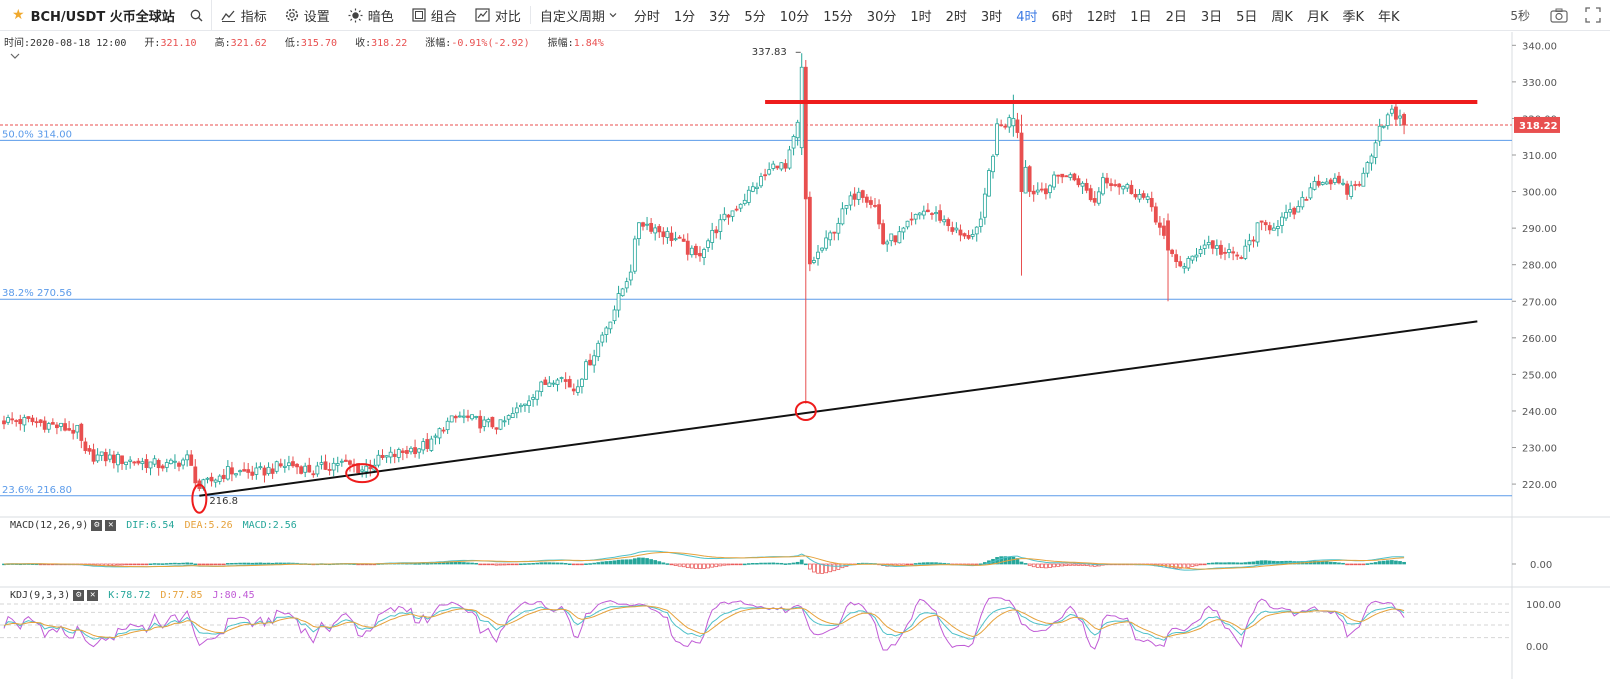 The width and height of the screenshot is (1610, 679). Describe the element at coordinates (434, 15) in the screenshot. I see `layout-button: 组合` at that location.